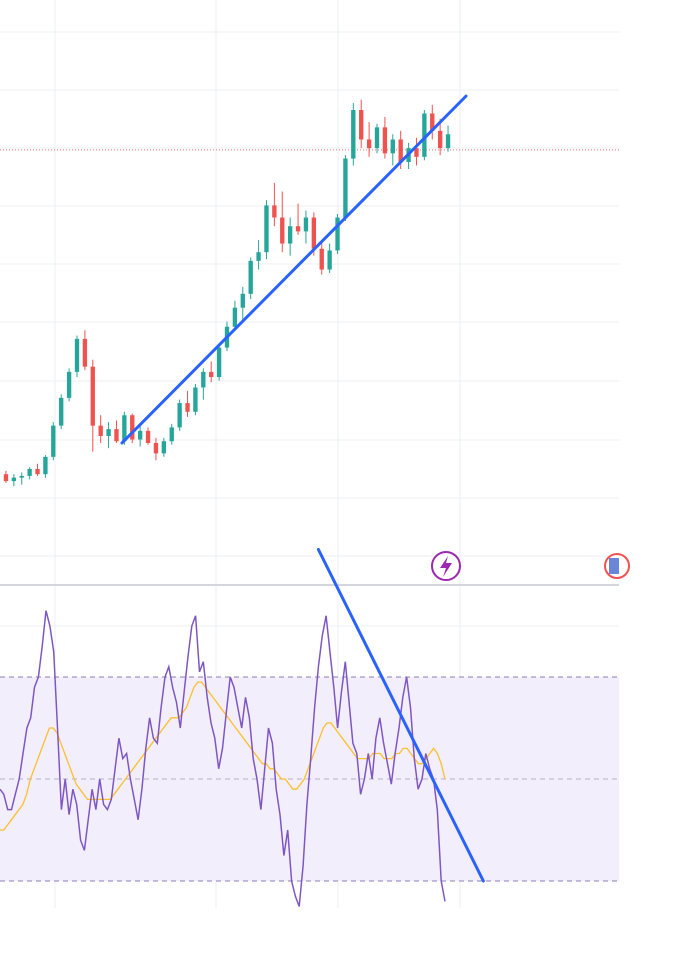 Image resolution: width=679 pixels, height=960 pixels. Describe the element at coordinates (617, 566) in the screenshot. I see `calendar-flag-icon` at that location.